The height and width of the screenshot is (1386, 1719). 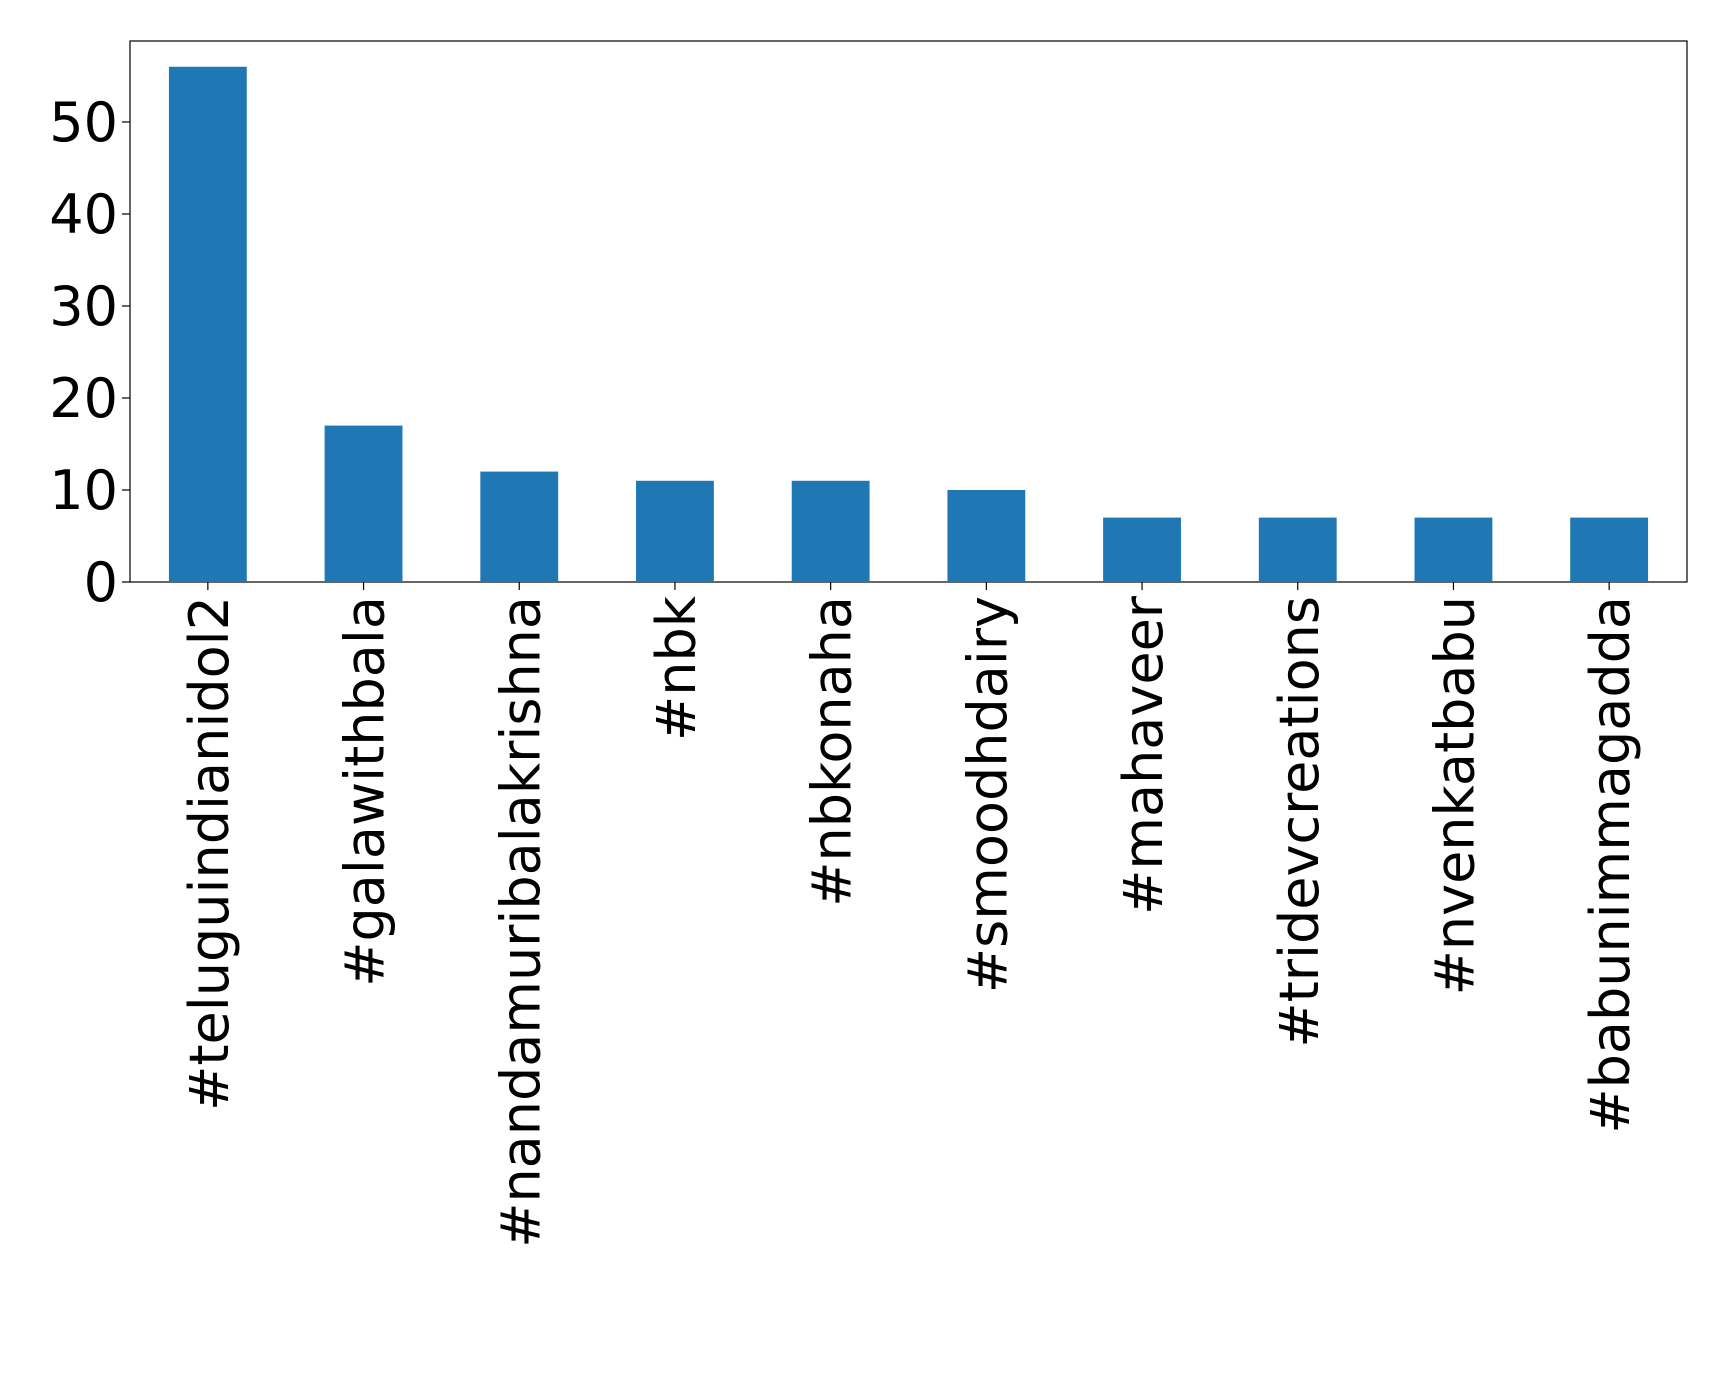 I want to click on x-tick-label: #smoodhdairy, so click(x=987, y=794).